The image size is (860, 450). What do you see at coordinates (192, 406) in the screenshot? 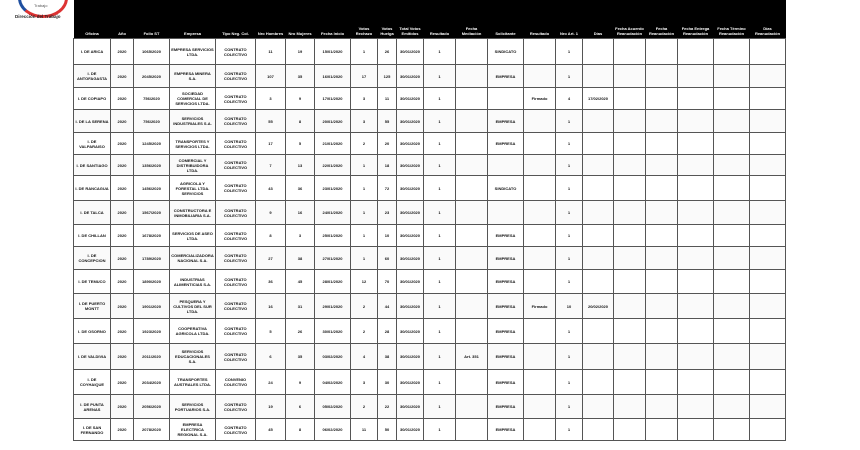
I see `table-cell: SERVICIOS PORTUARIOS S.A.` at bounding box center [192, 406].